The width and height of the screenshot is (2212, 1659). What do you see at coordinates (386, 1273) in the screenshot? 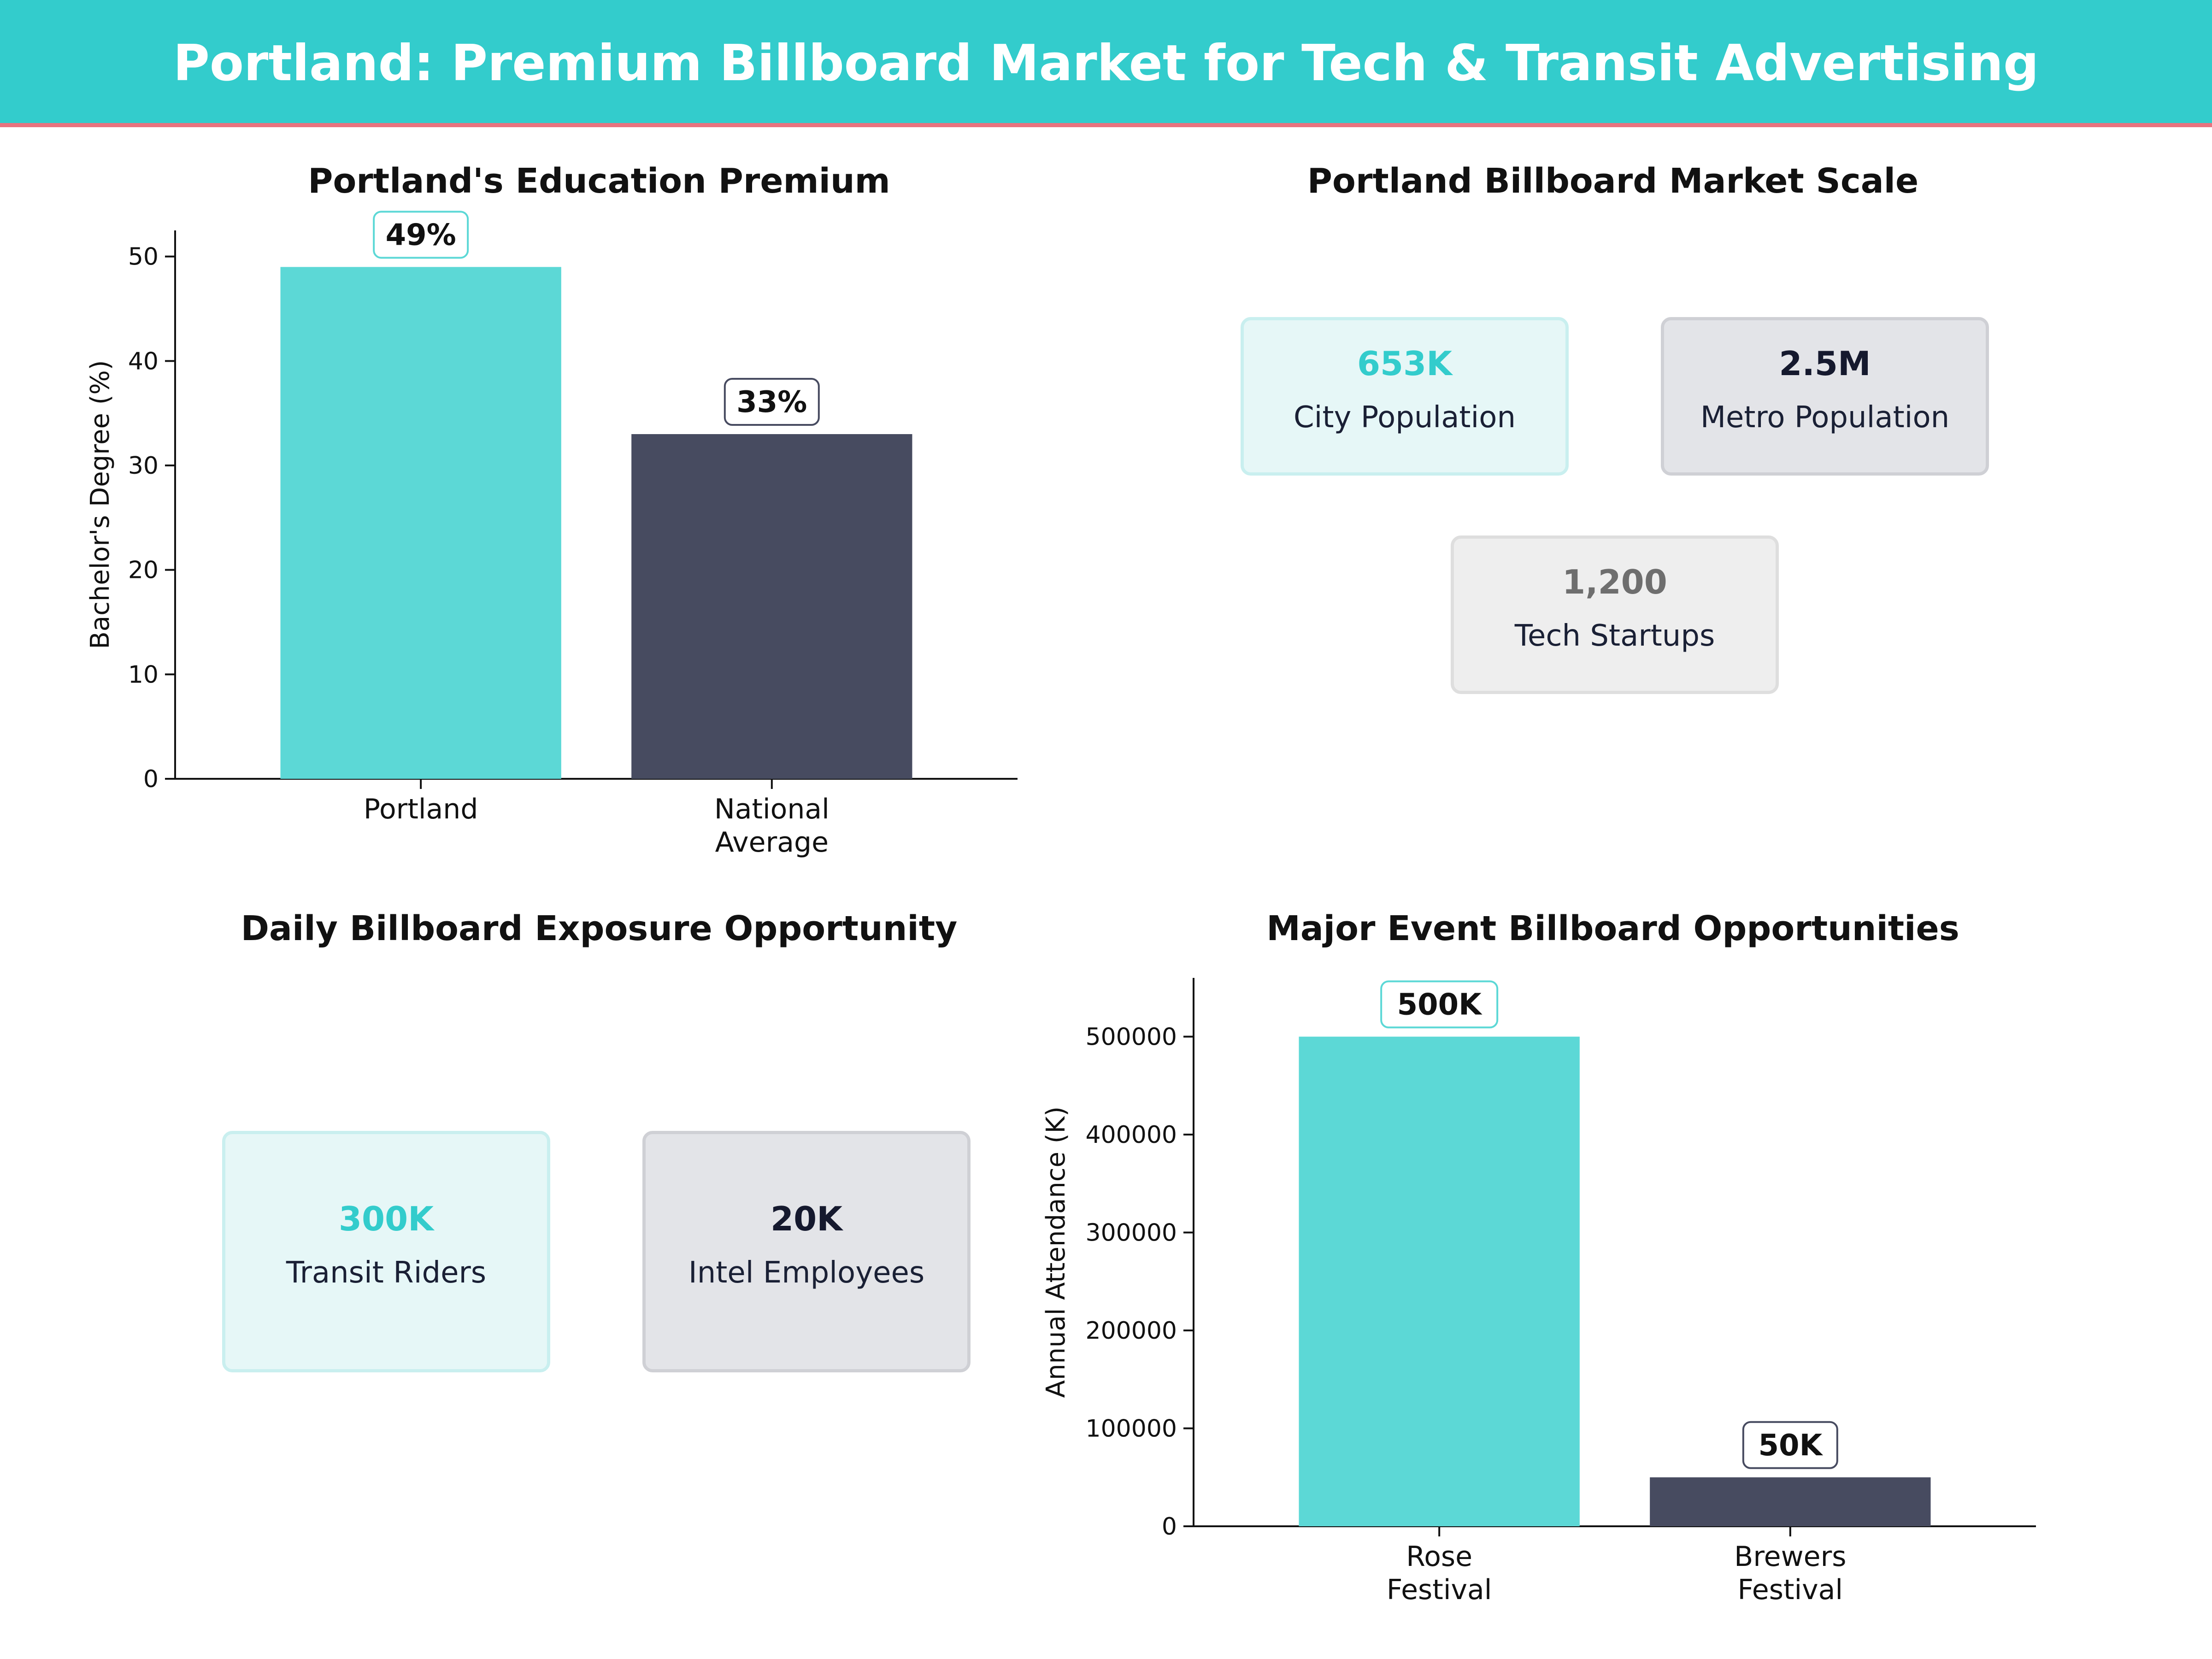
I see `transit-riders-label: Transit Riders` at bounding box center [386, 1273].